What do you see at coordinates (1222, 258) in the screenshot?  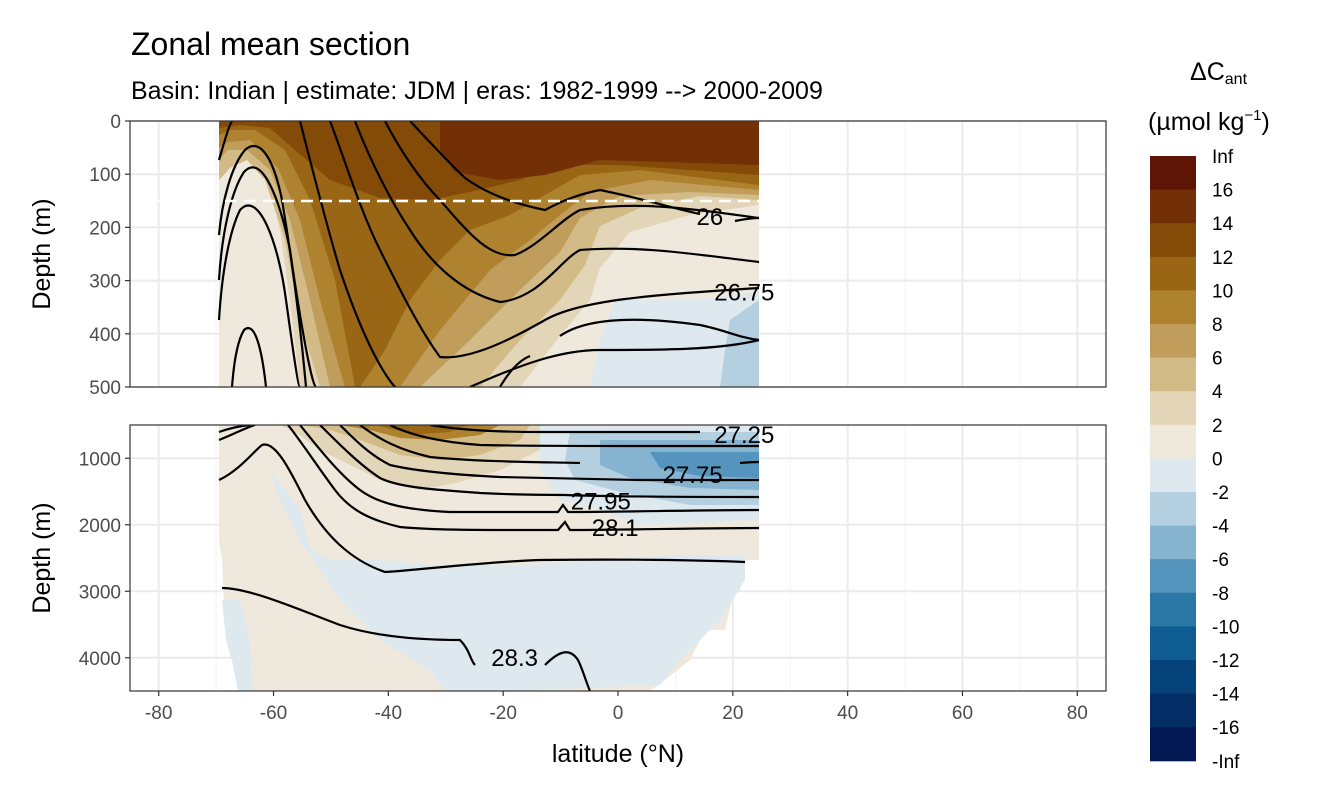 I see `legend-label: 12` at bounding box center [1222, 258].